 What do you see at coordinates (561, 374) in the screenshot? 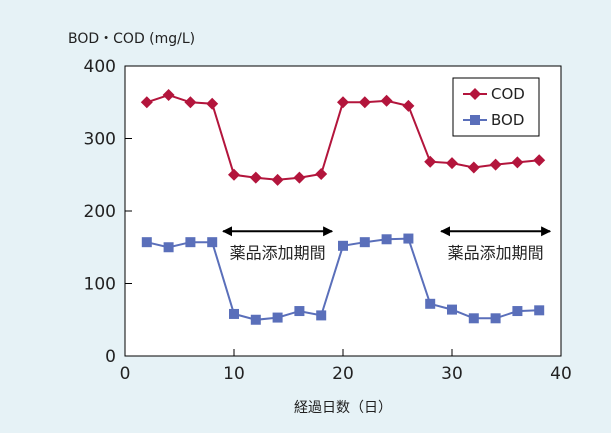
I see `x-tick-label: 40` at bounding box center [561, 374].